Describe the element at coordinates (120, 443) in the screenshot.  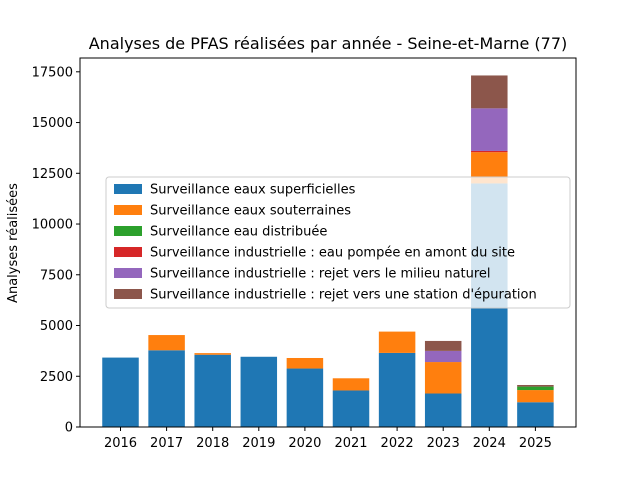
I see `x-tick-label: 2016` at that location.